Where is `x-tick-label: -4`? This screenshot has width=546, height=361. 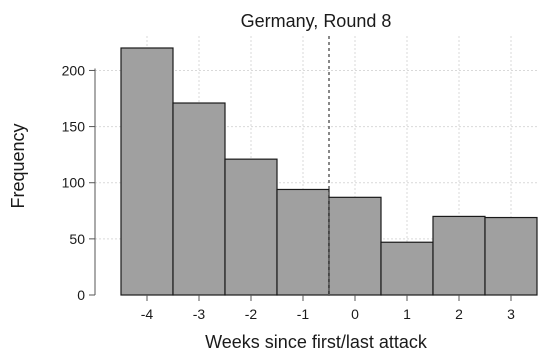
x-tick-label: -4 is located at coordinates (147, 314).